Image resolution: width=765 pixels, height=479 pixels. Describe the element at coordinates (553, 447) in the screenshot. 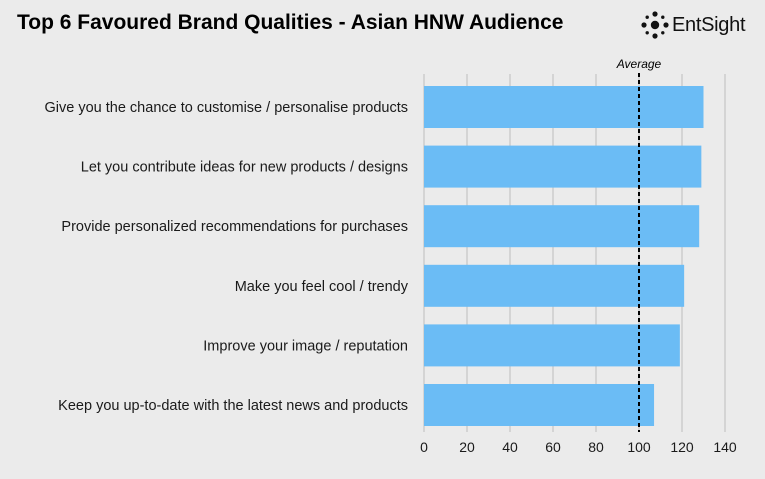

I see `x-tick-label: 60` at that location.